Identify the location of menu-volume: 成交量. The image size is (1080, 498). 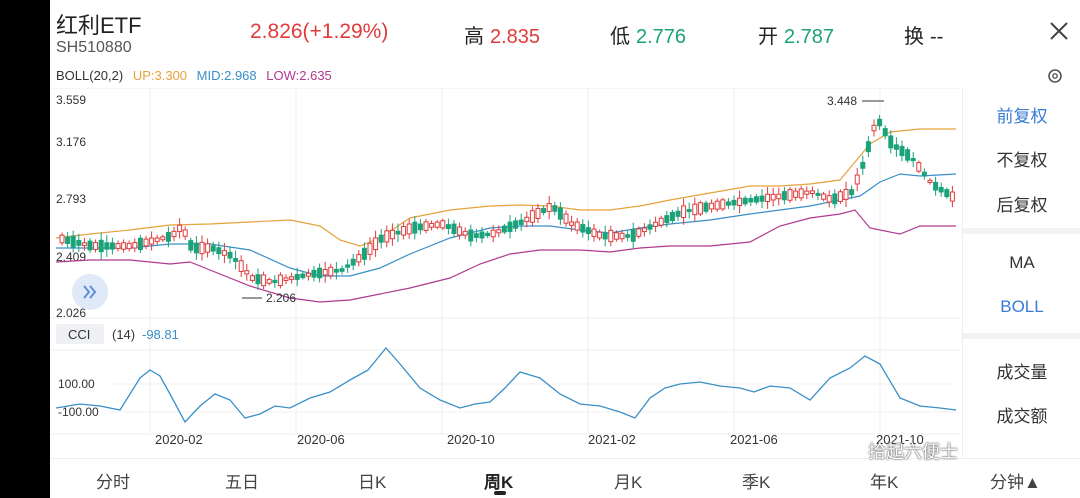
(1022, 372).